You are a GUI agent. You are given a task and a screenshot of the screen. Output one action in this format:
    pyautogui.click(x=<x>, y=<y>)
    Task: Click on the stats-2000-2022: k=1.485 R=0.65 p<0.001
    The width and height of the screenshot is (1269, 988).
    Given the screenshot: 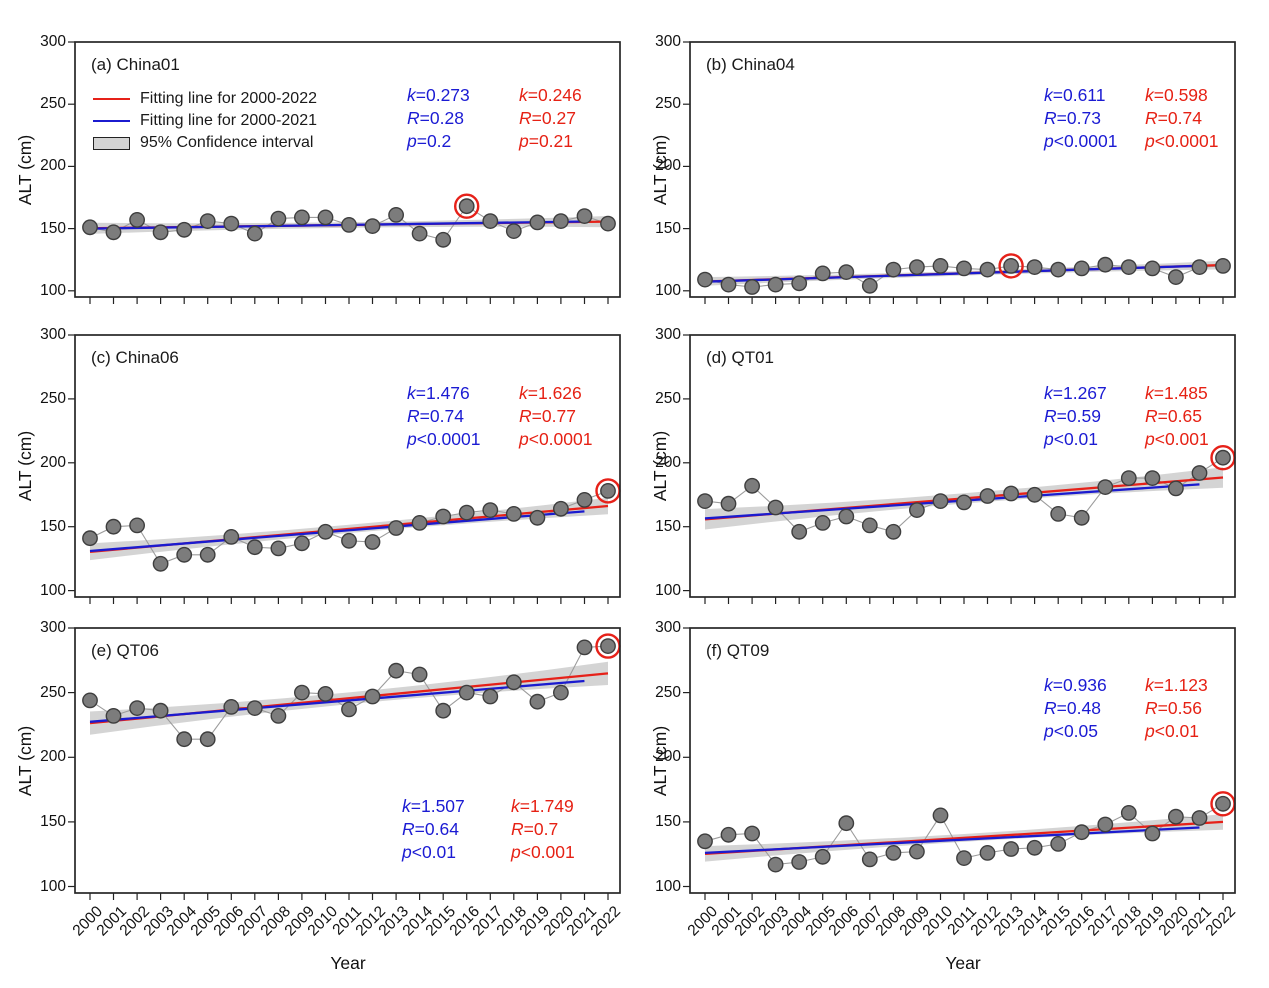 What is the action you would take?
    pyautogui.click(x=1177, y=416)
    